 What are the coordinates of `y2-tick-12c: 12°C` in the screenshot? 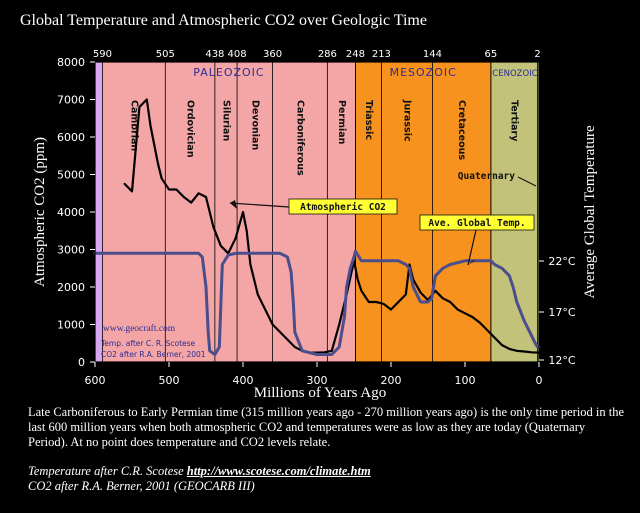 It's located at (561, 360).